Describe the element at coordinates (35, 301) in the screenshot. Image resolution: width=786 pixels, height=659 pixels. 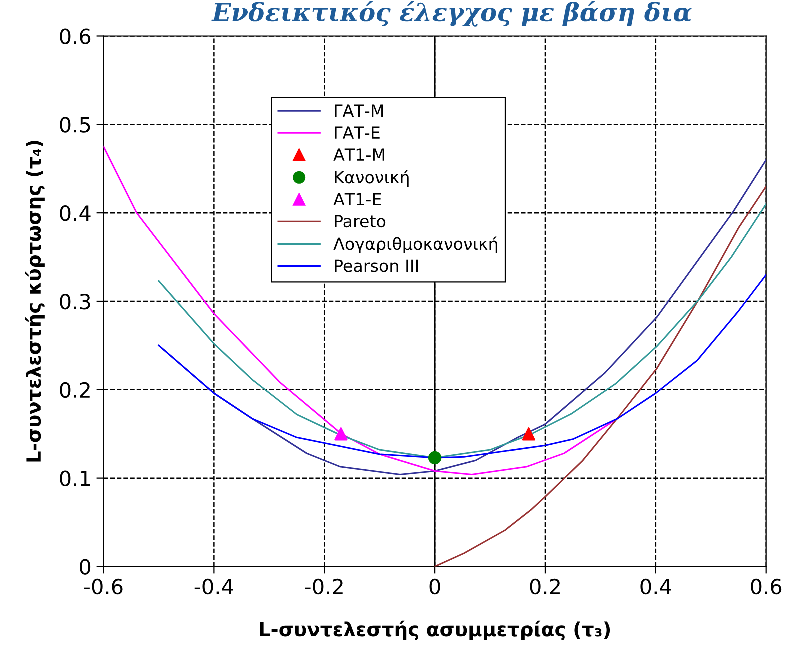
I see `y-axis-title: L-συντελεστής κύρτωσης (τ₄)` at that location.